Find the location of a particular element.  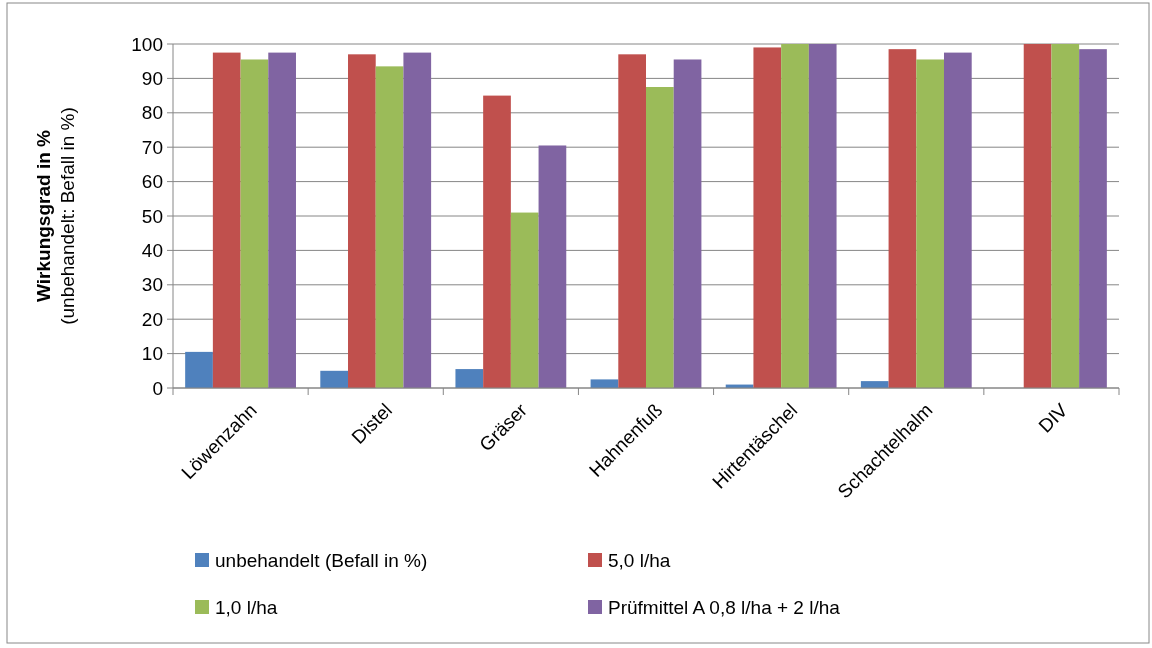

y-tick-label: 40 is located at coordinates (152, 251).